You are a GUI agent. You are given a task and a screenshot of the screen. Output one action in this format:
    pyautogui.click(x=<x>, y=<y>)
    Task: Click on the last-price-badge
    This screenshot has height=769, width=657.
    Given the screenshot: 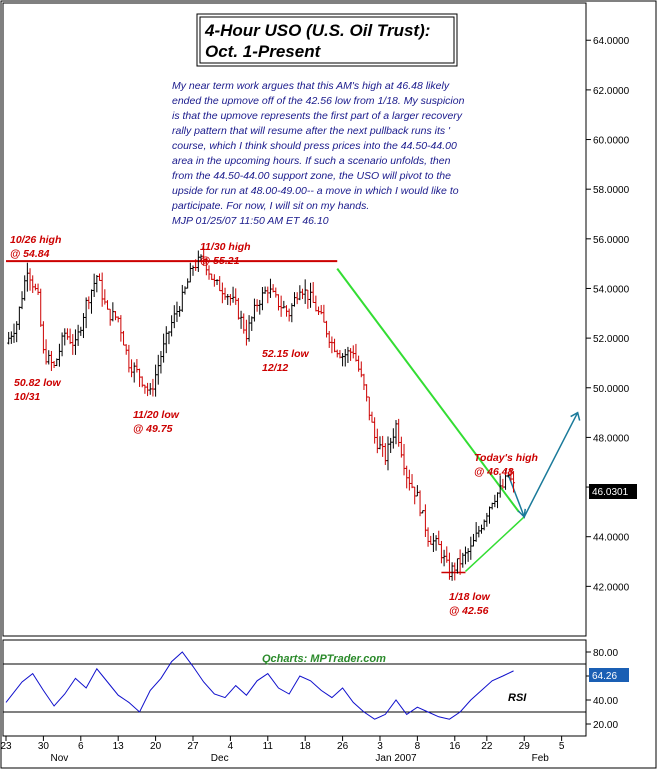 What is the action you would take?
    pyautogui.click(x=613, y=491)
    